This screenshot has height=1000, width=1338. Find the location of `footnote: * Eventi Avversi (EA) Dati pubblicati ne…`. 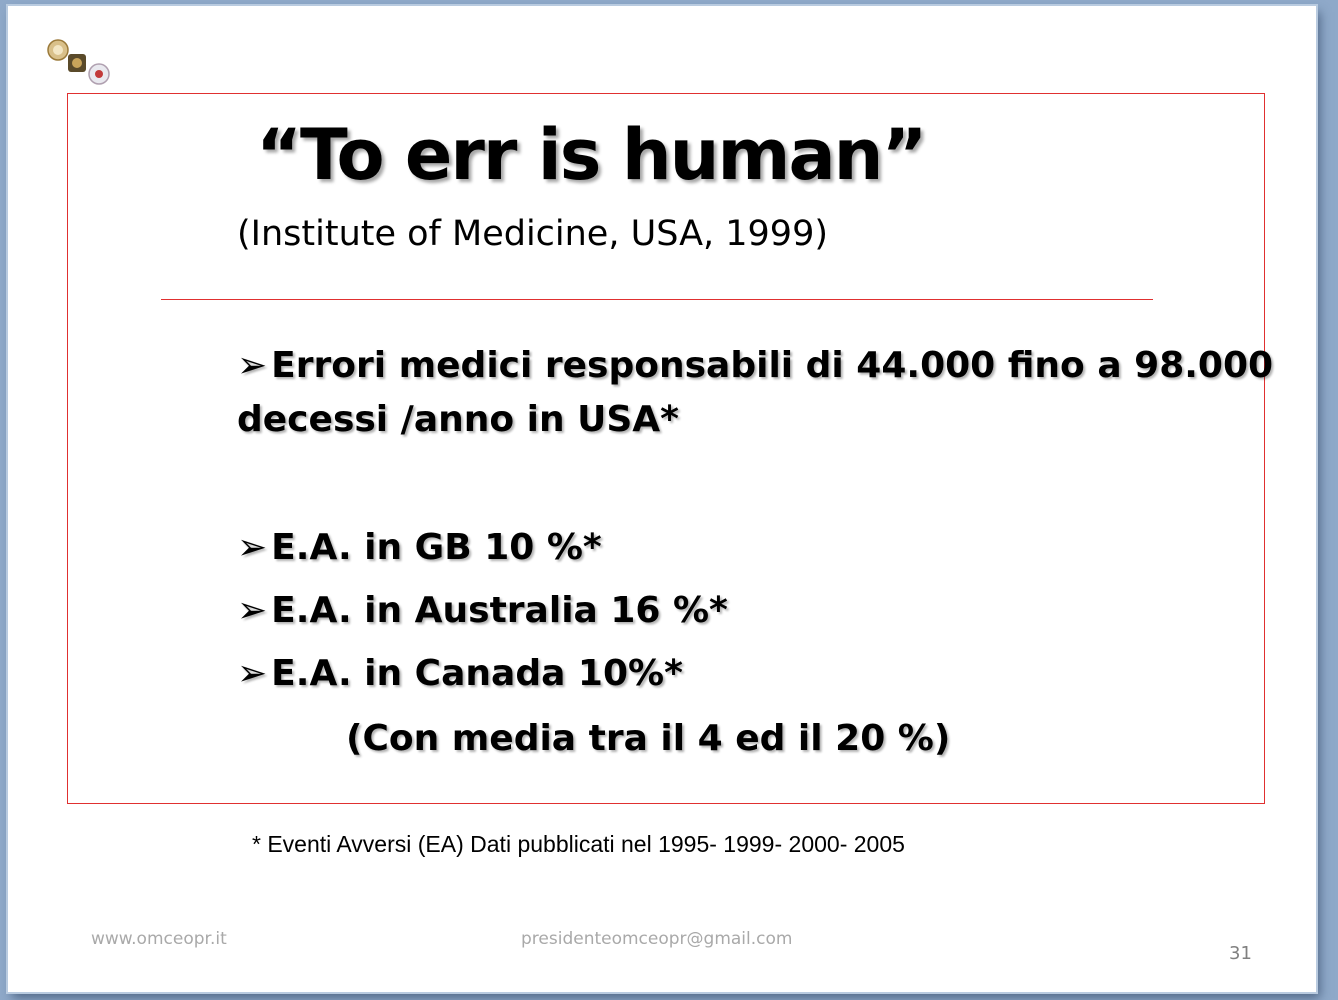

footnote: * Eventi Avversi (EA) Dati pubblicati ne… is located at coordinates (578, 844).